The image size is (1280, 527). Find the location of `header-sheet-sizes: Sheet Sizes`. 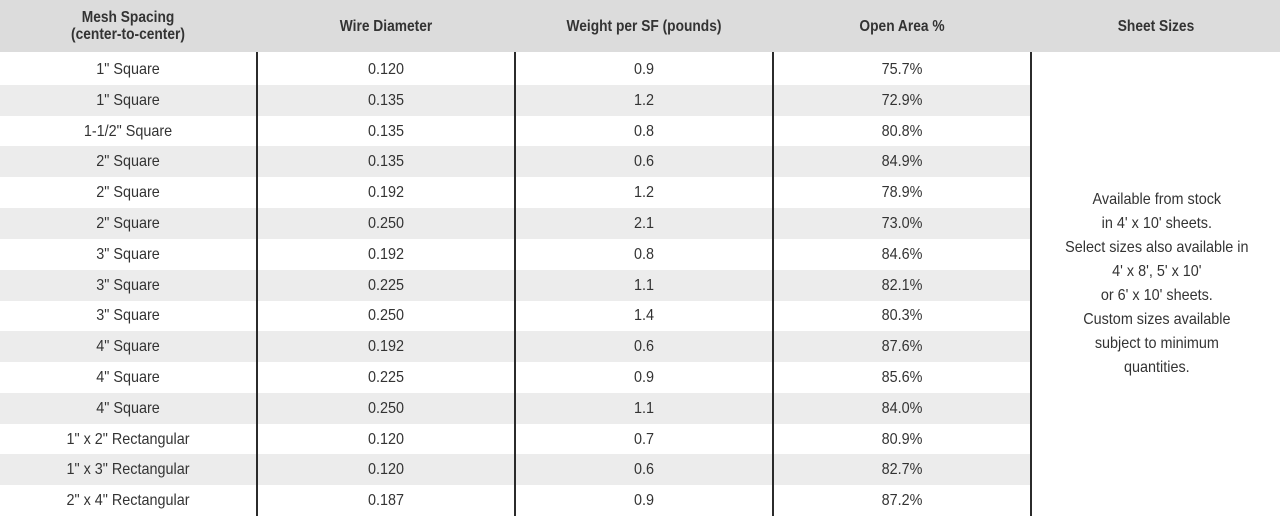

header-sheet-sizes: Sheet Sizes is located at coordinates (1156, 26).